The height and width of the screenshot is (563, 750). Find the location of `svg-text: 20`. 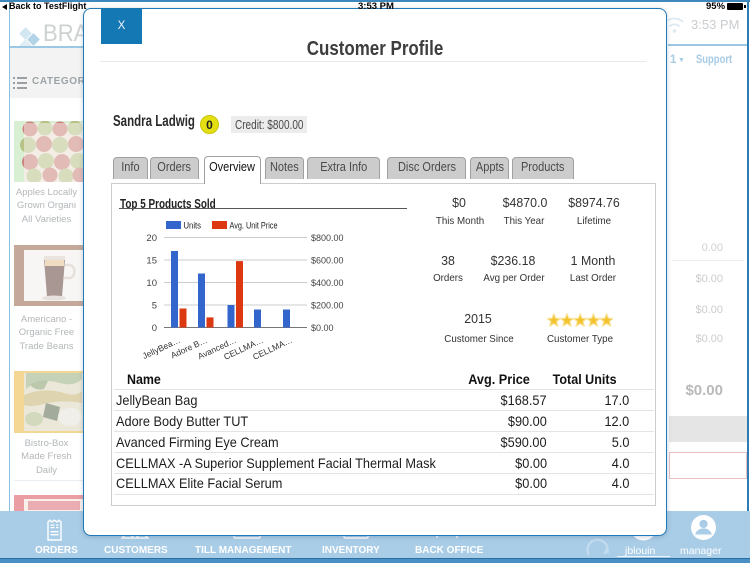

svg-text: 20 is located at coordinates (151, 238).